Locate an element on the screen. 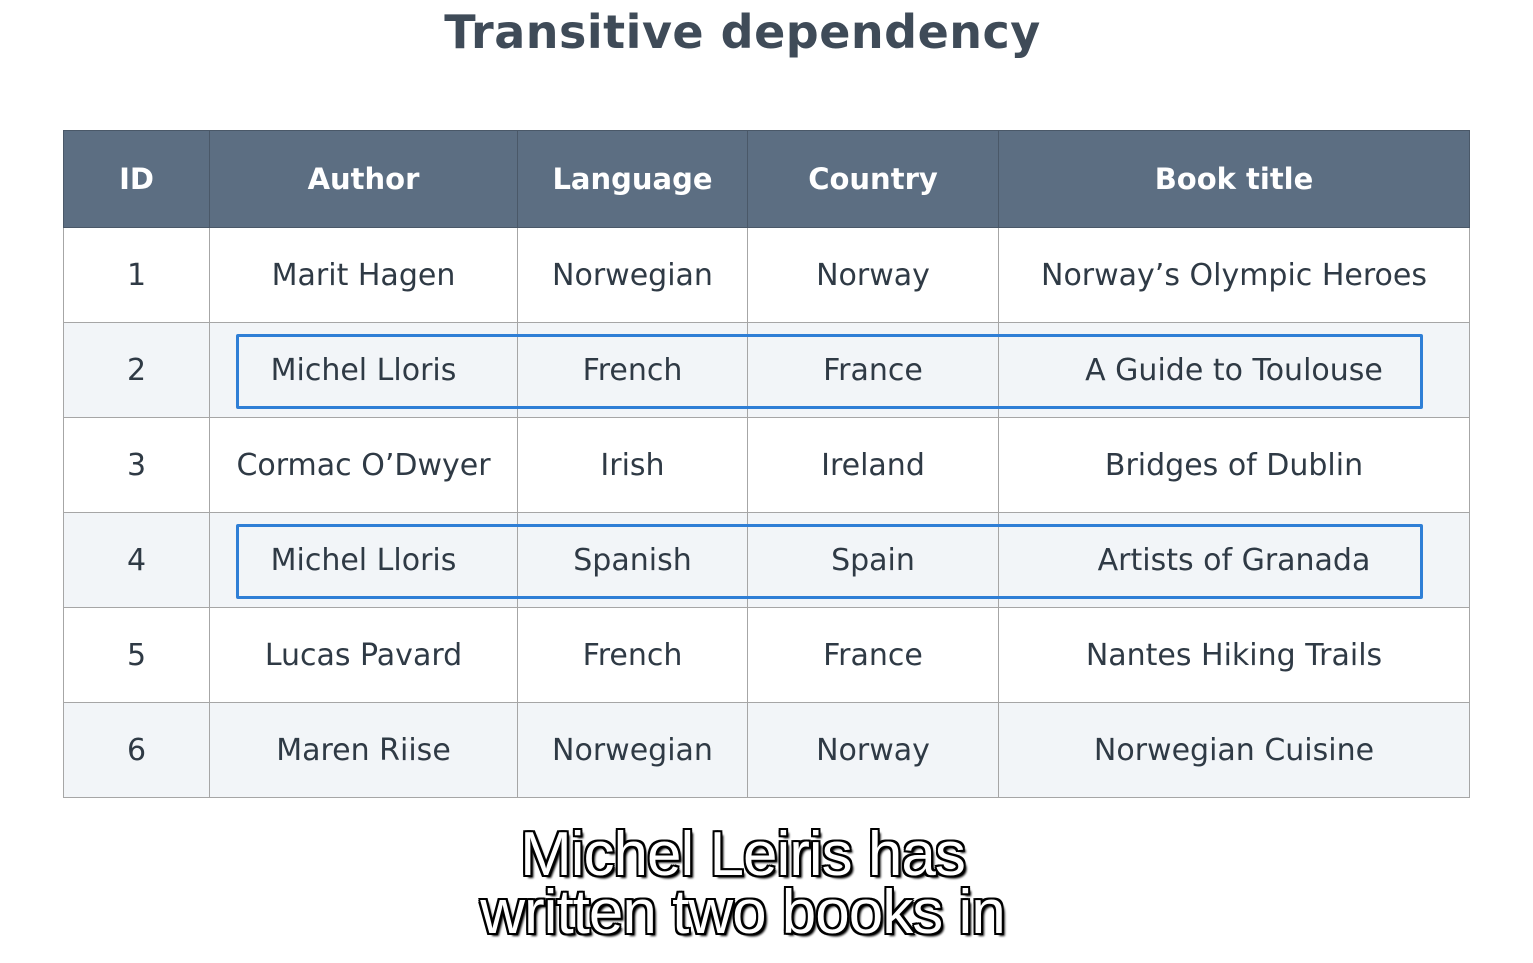 The image size is (1533, 963). column-header-author: Author is located at coordinates (363, 179).